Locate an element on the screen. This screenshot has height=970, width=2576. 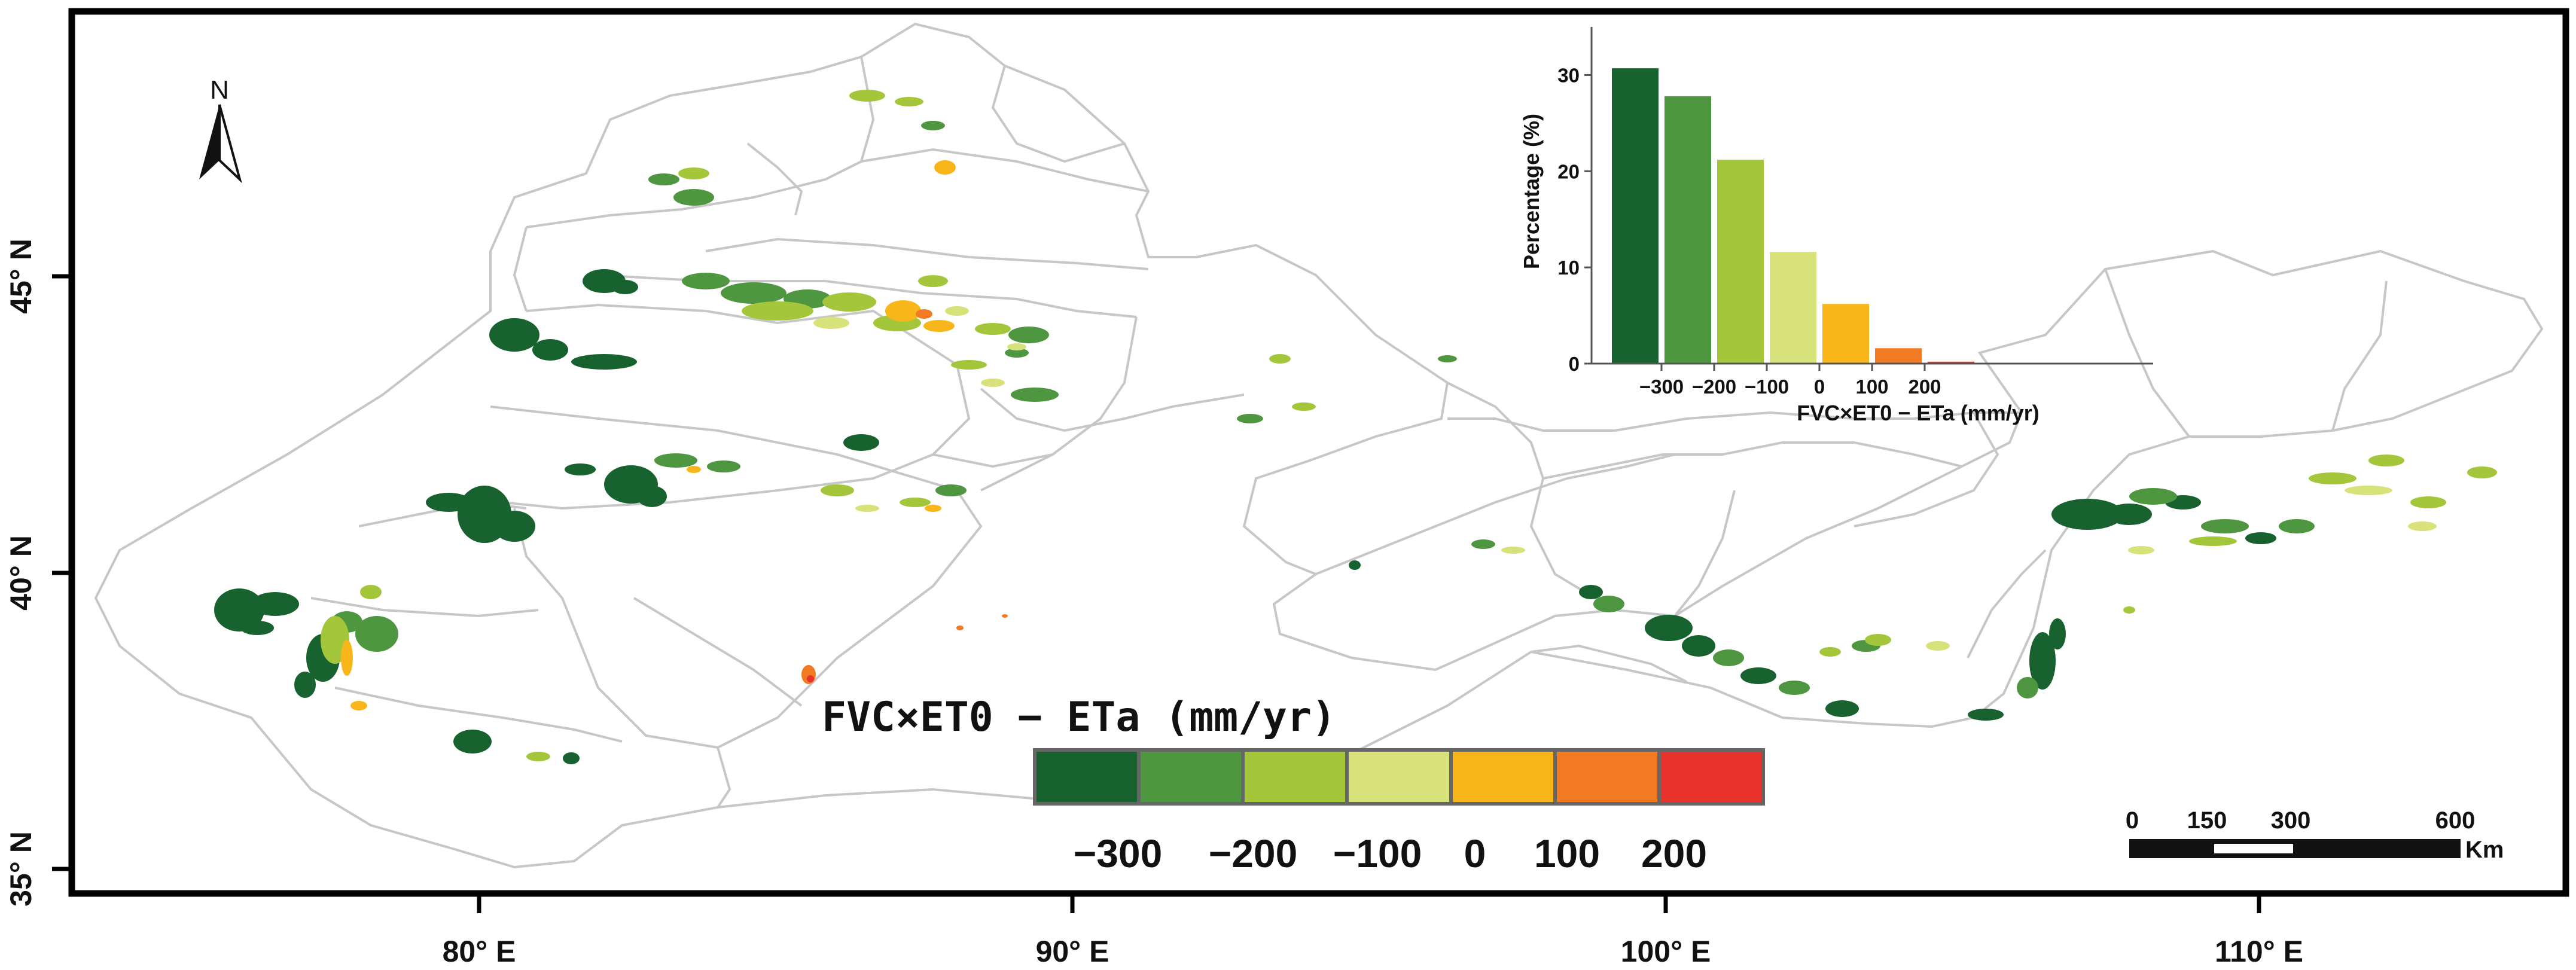
inset-y-tick-label: 0 is located at coordinates (1574, 364).